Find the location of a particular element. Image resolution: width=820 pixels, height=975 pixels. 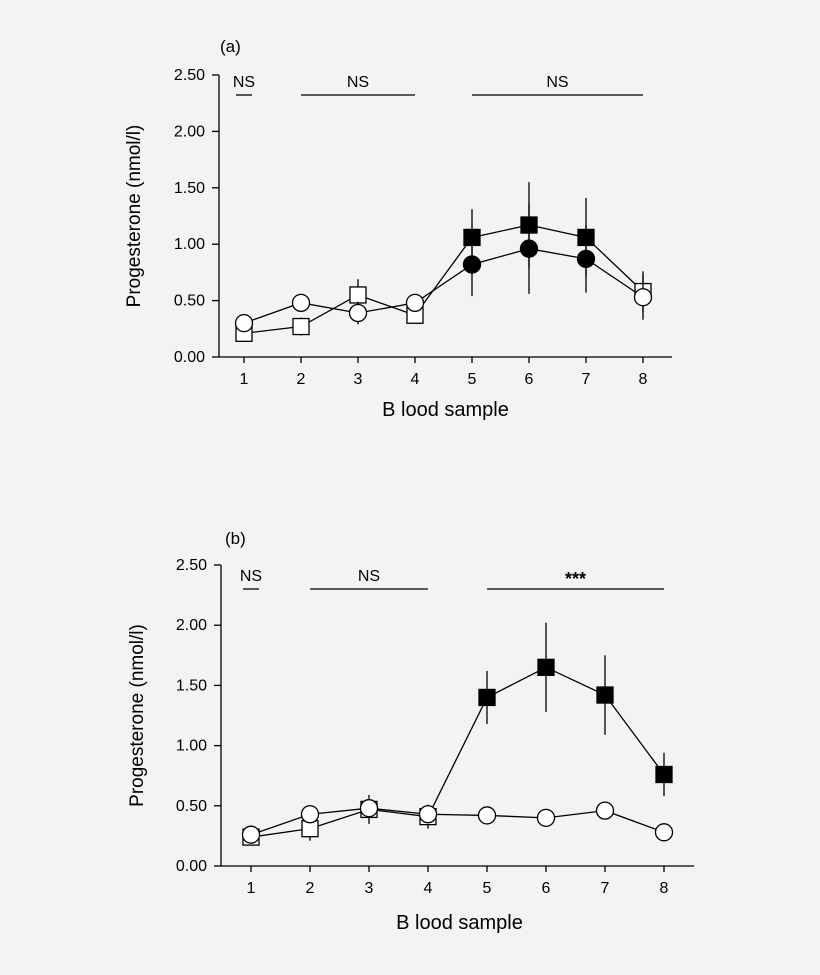

significance-label: *** is located at coordinates (575, 579).